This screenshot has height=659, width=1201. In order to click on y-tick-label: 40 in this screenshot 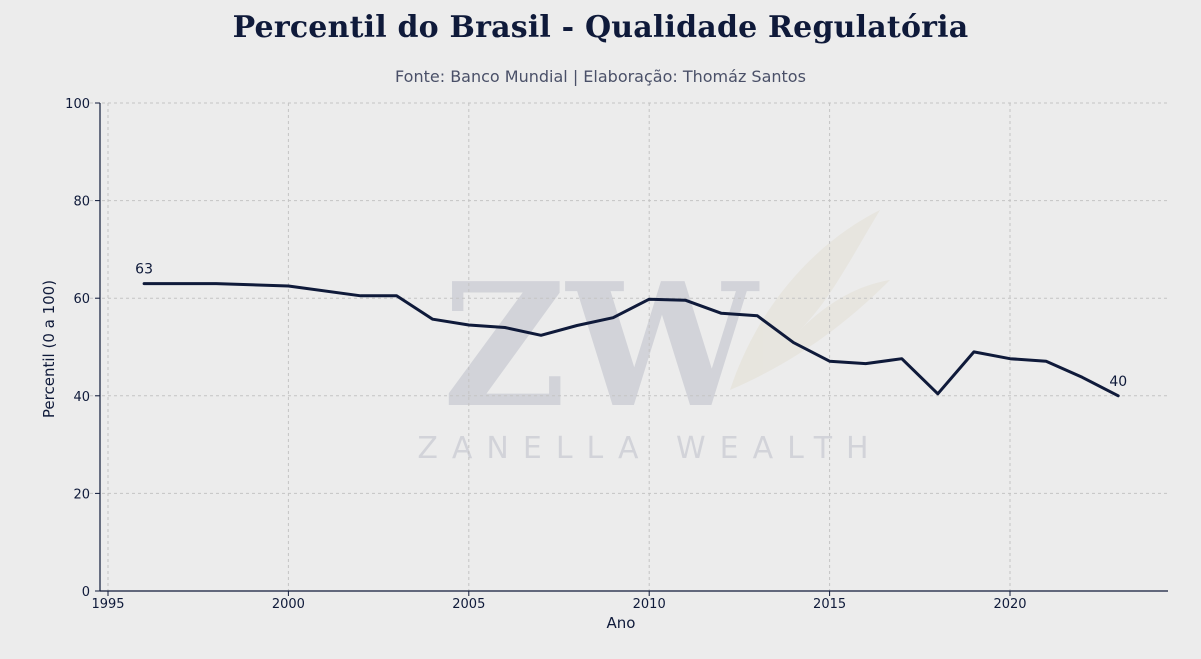, I will do `click(81, 397)`.